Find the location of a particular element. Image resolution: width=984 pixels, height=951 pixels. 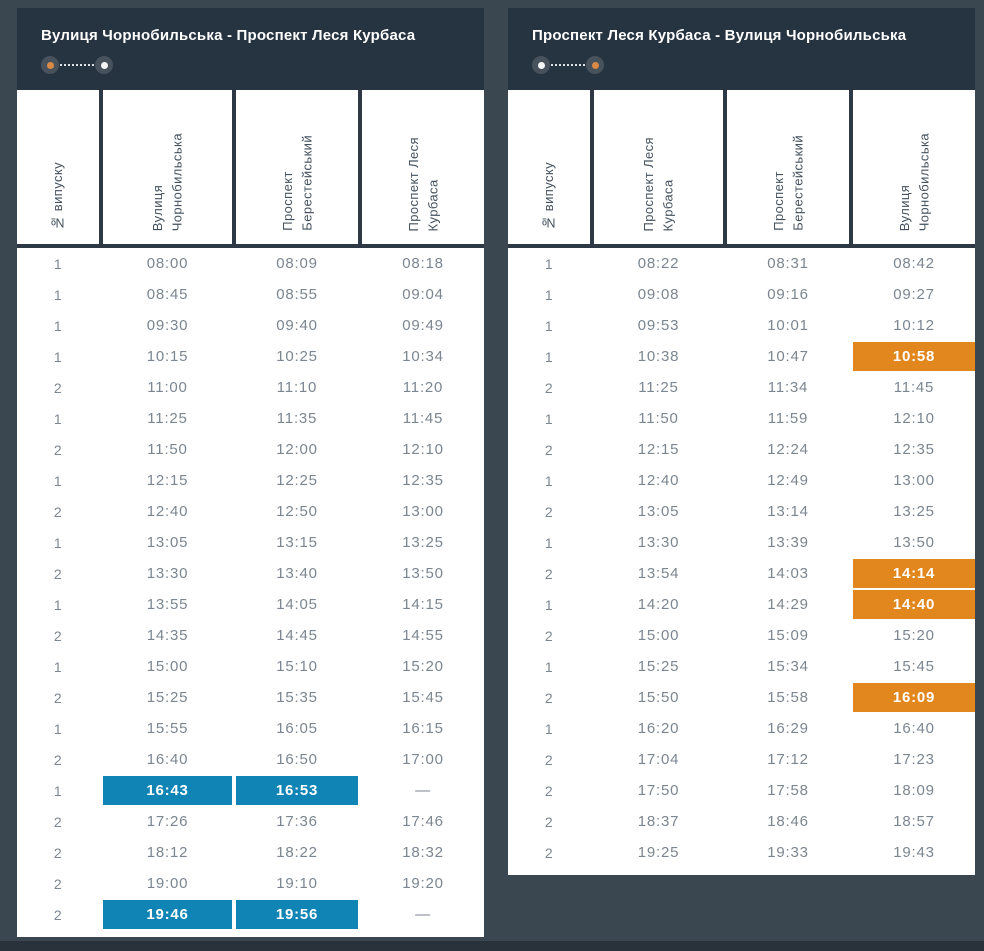

time-cell: 09:16 is located at coordinates (788, 294).